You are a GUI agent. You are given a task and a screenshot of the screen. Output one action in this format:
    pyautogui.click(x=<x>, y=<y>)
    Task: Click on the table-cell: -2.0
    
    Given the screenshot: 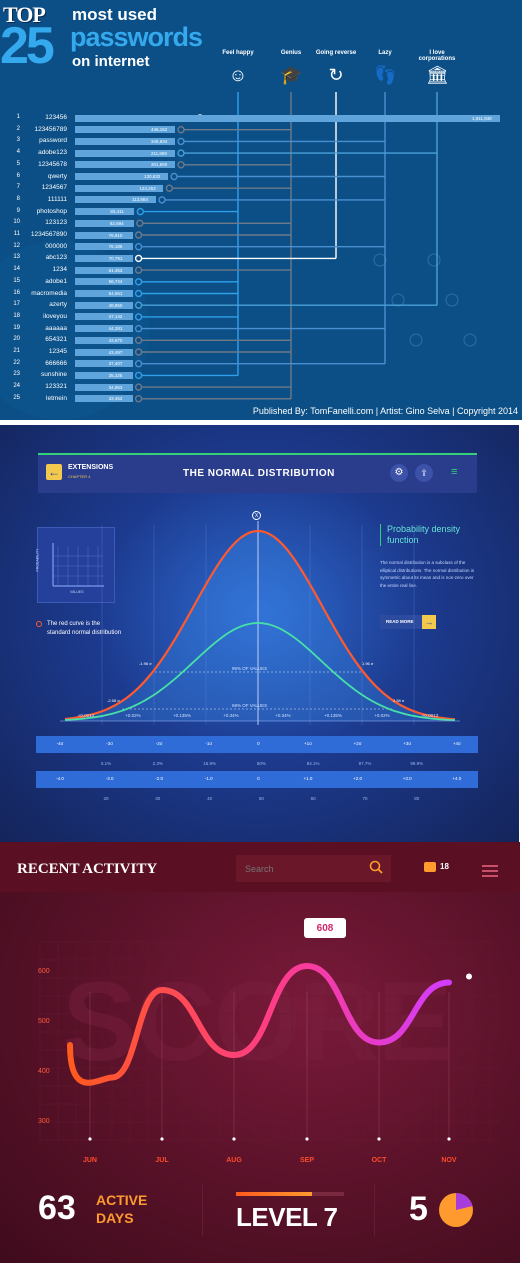 What is the action you would take?
    pyautogui.click(x=159, y=778)
    